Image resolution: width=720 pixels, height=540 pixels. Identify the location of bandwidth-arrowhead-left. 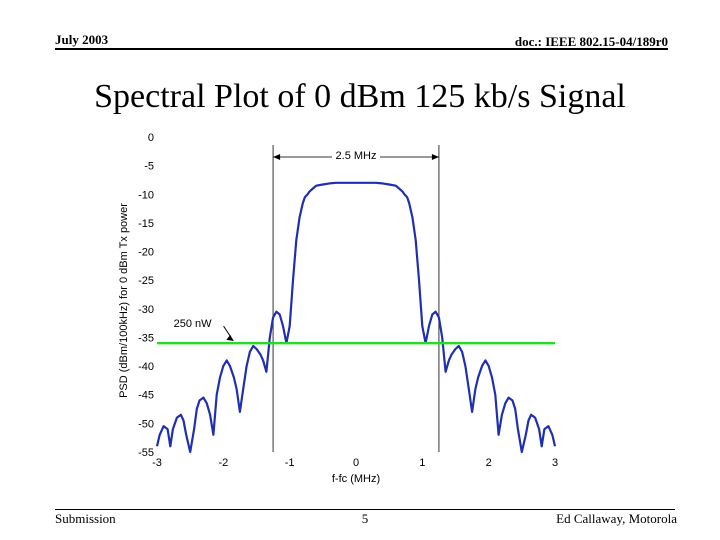
(277, 157).